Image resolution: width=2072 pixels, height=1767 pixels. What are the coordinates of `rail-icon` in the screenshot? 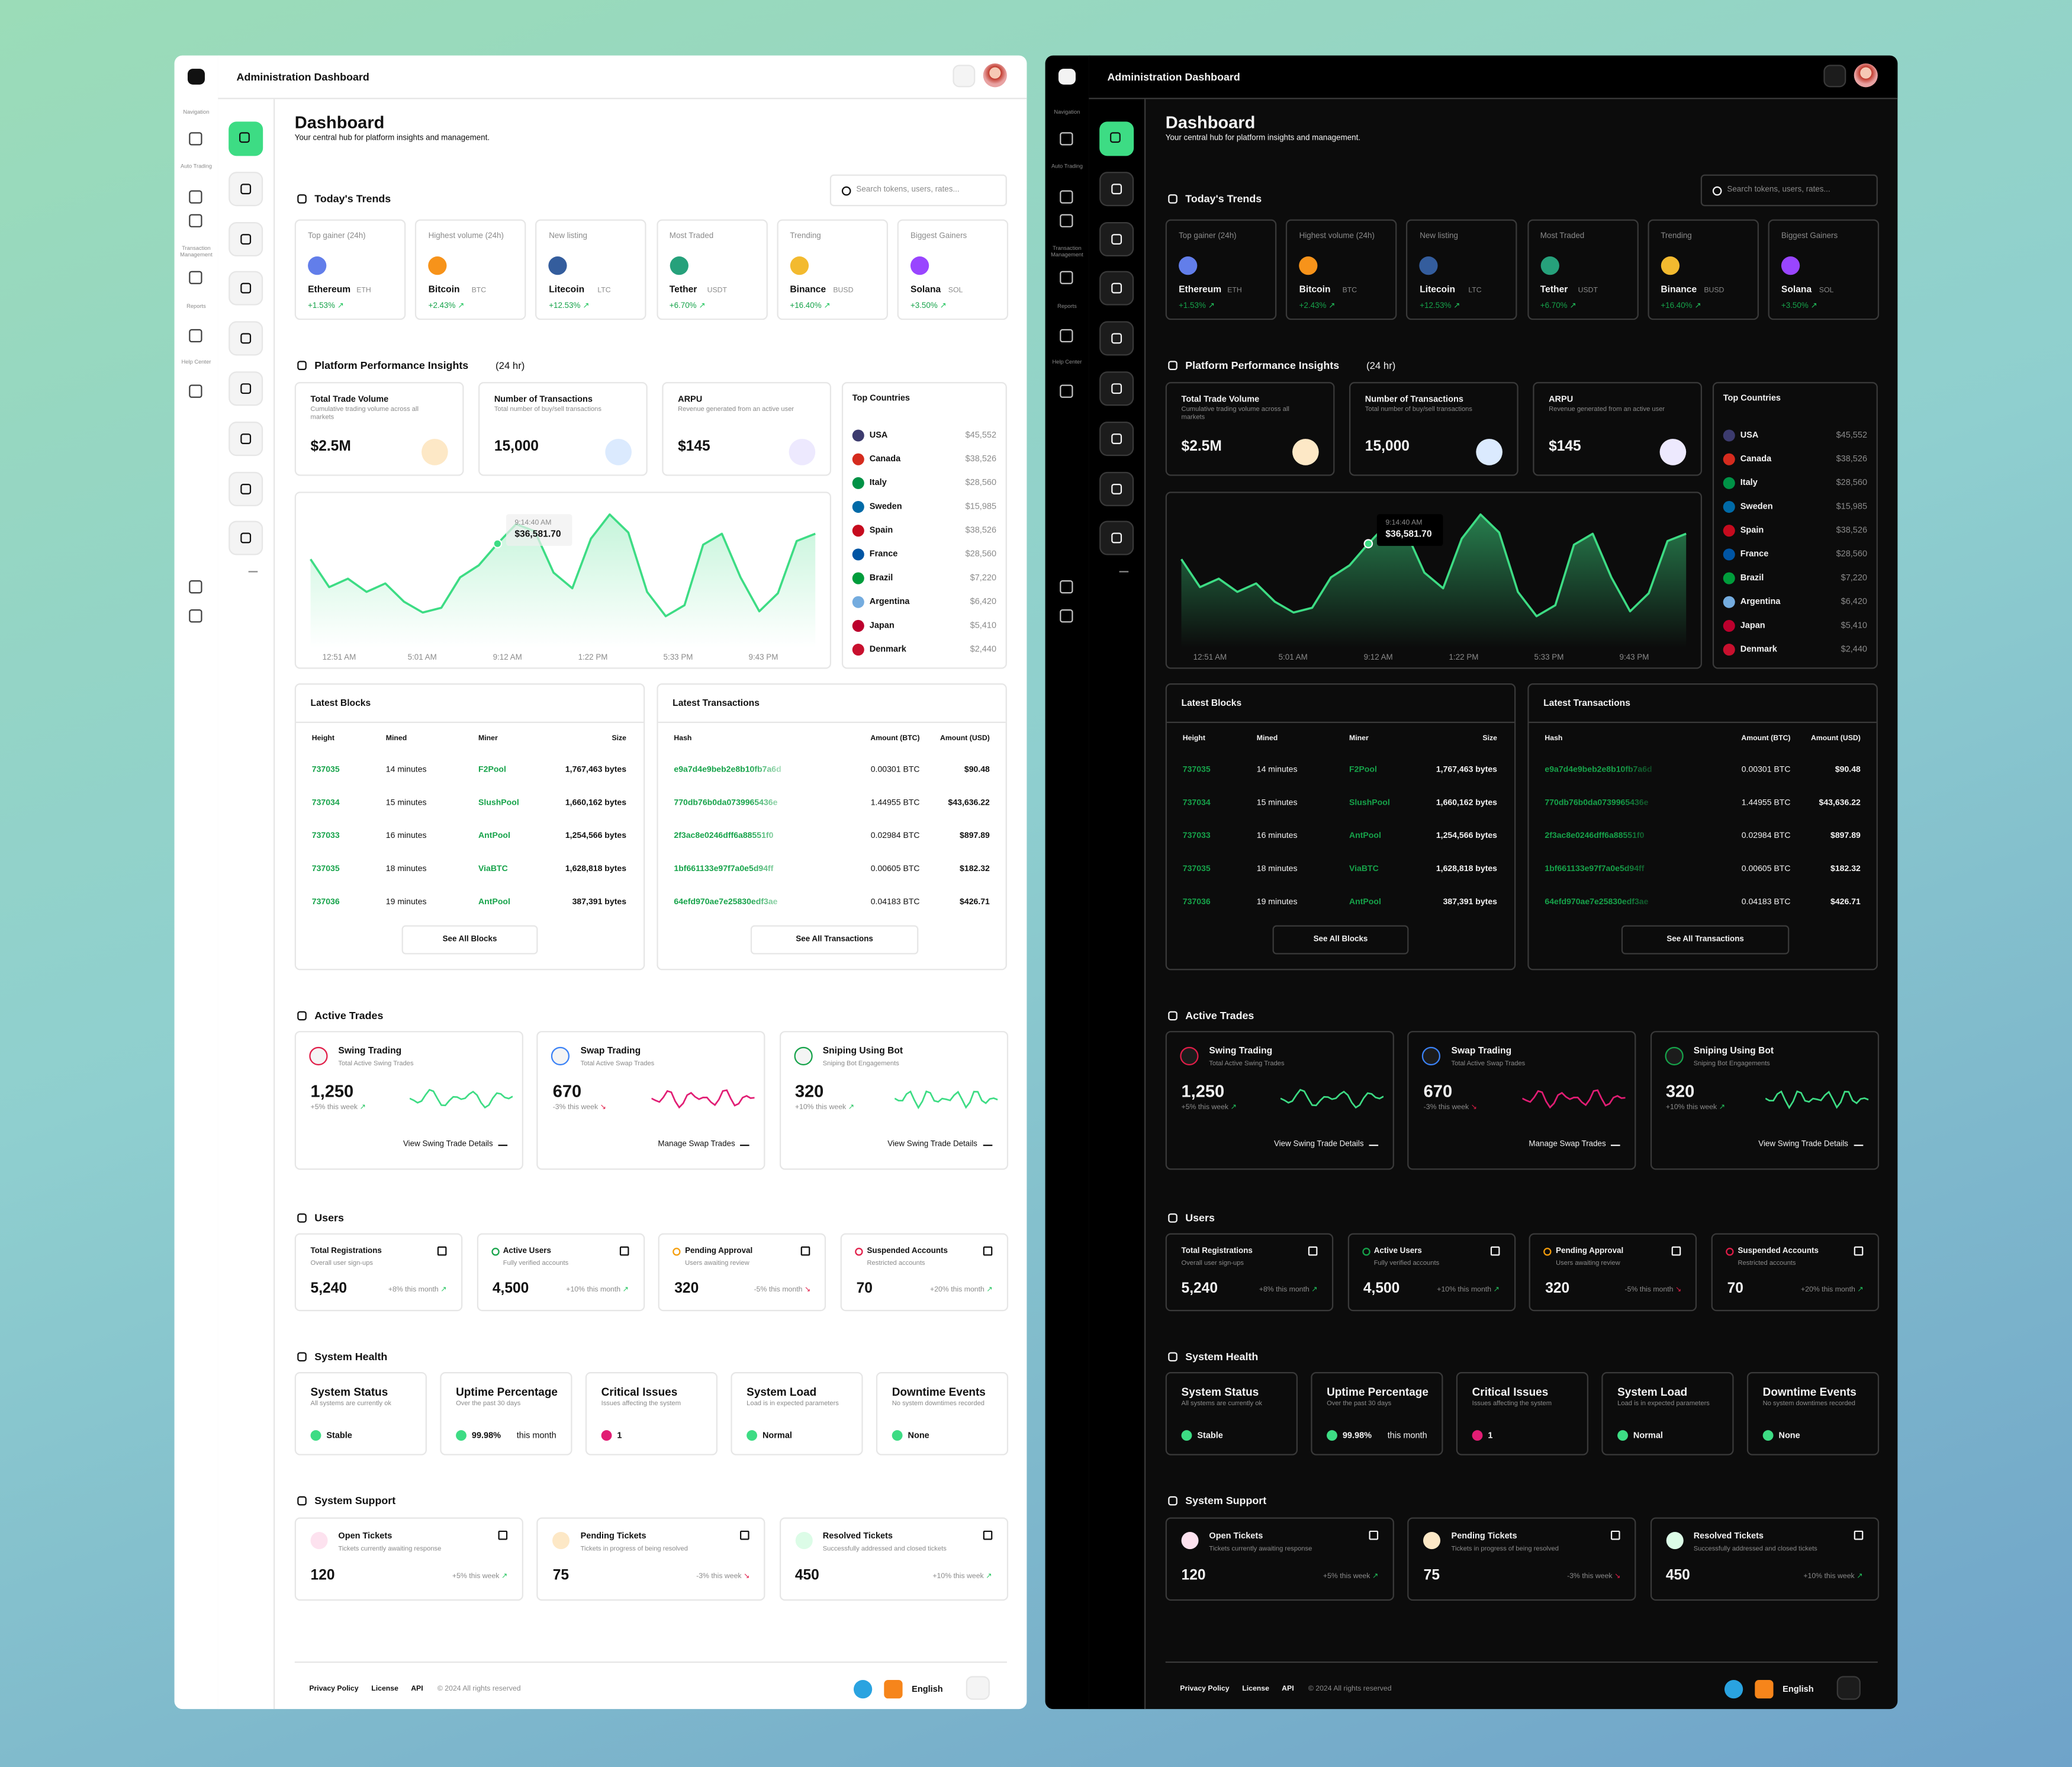 It's located at (1066, 616).